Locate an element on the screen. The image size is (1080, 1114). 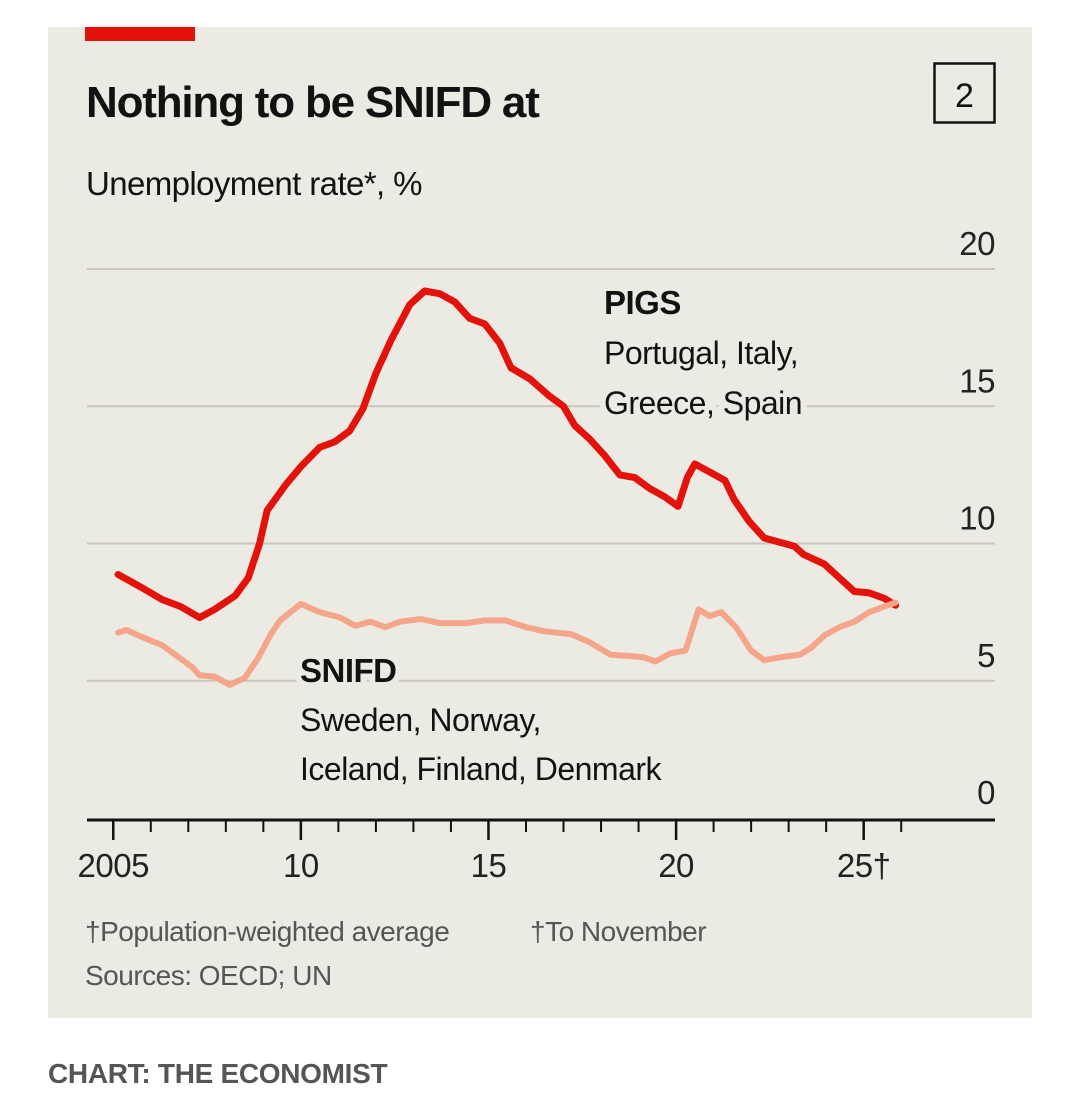
series-line is located at coordinates (507, 643).